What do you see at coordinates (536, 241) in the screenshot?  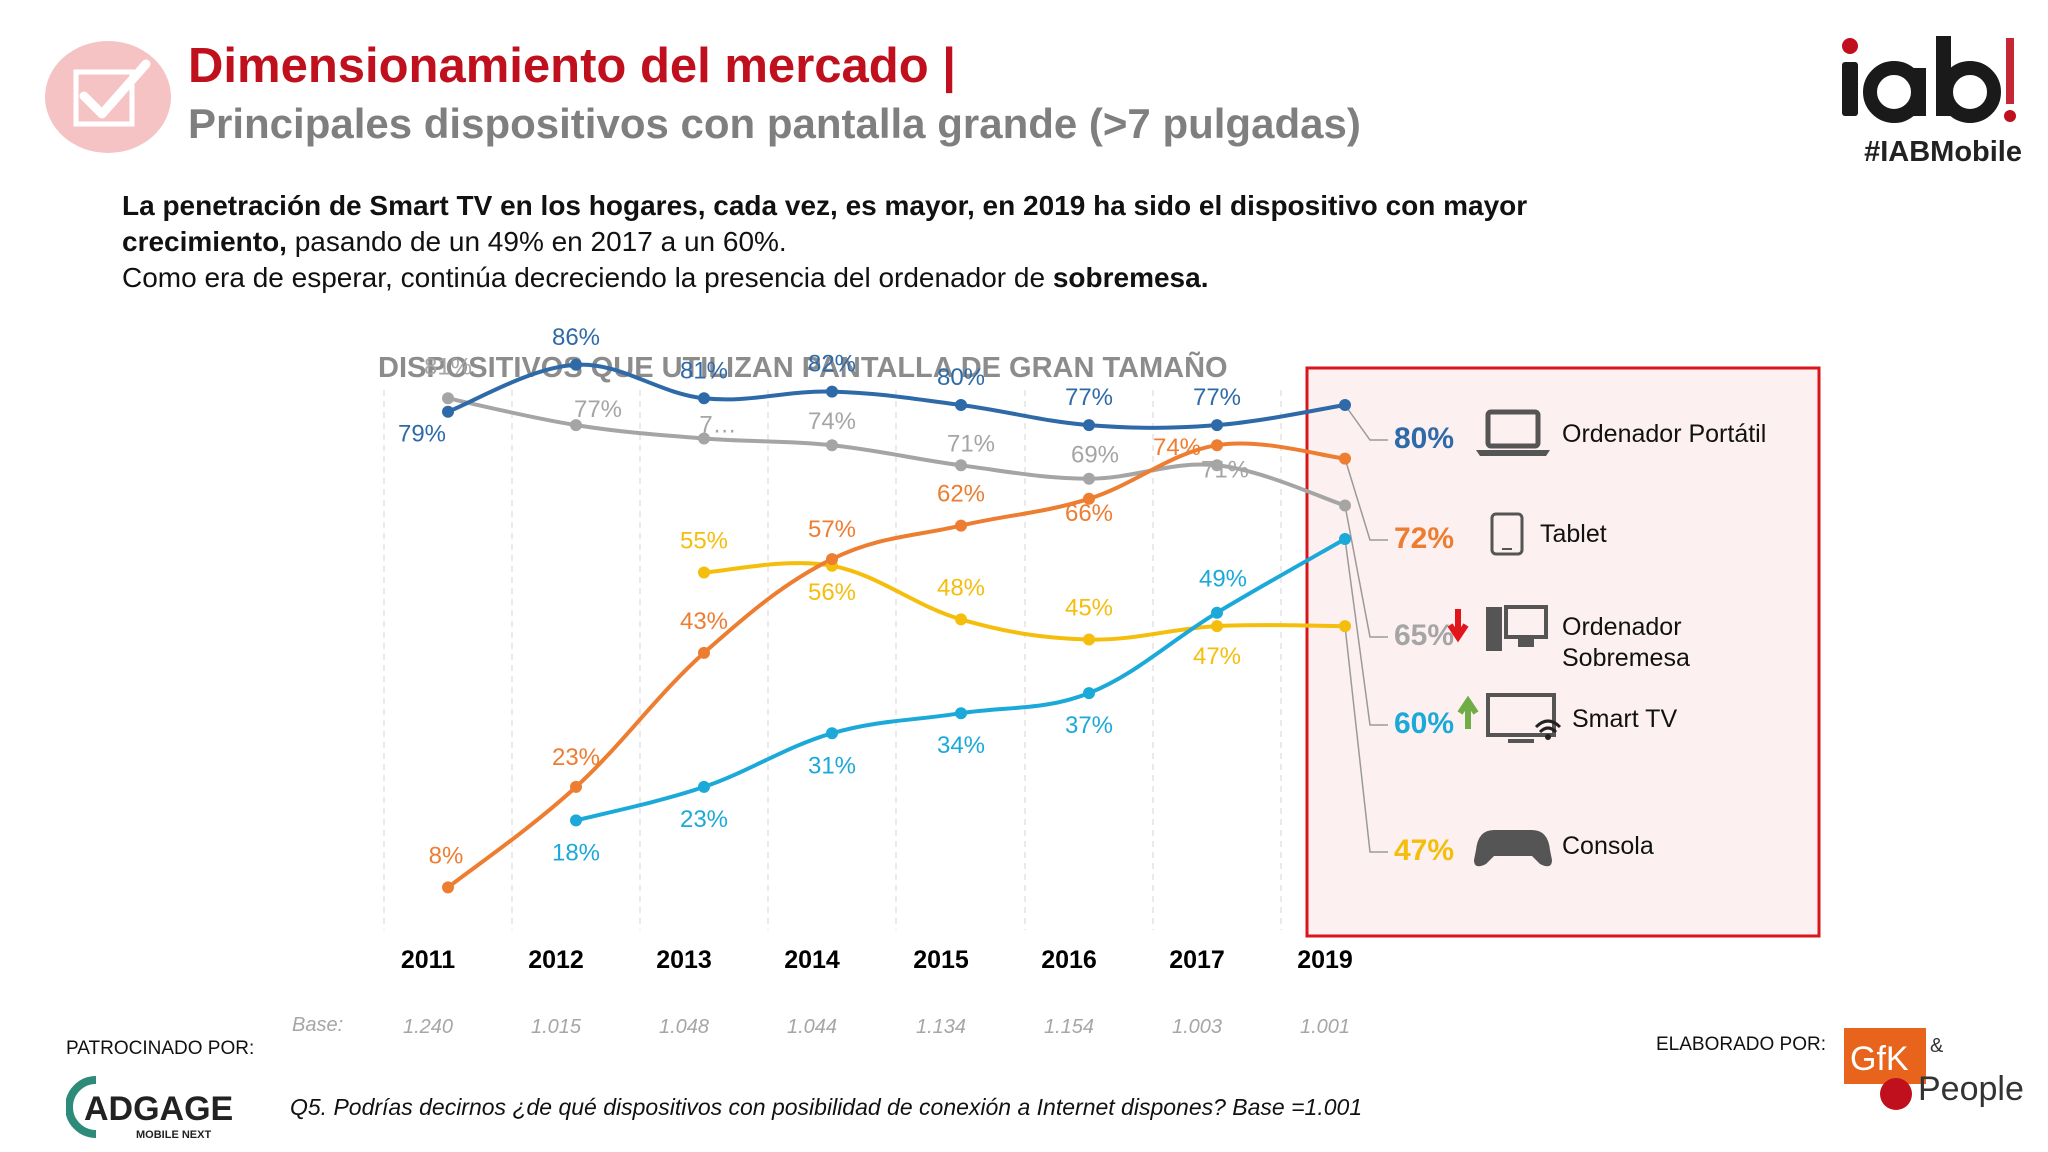 I see `intro-line-2-rest: pasando de un 49% en 2017 a un 60%.` at bounding box center [536, 241].